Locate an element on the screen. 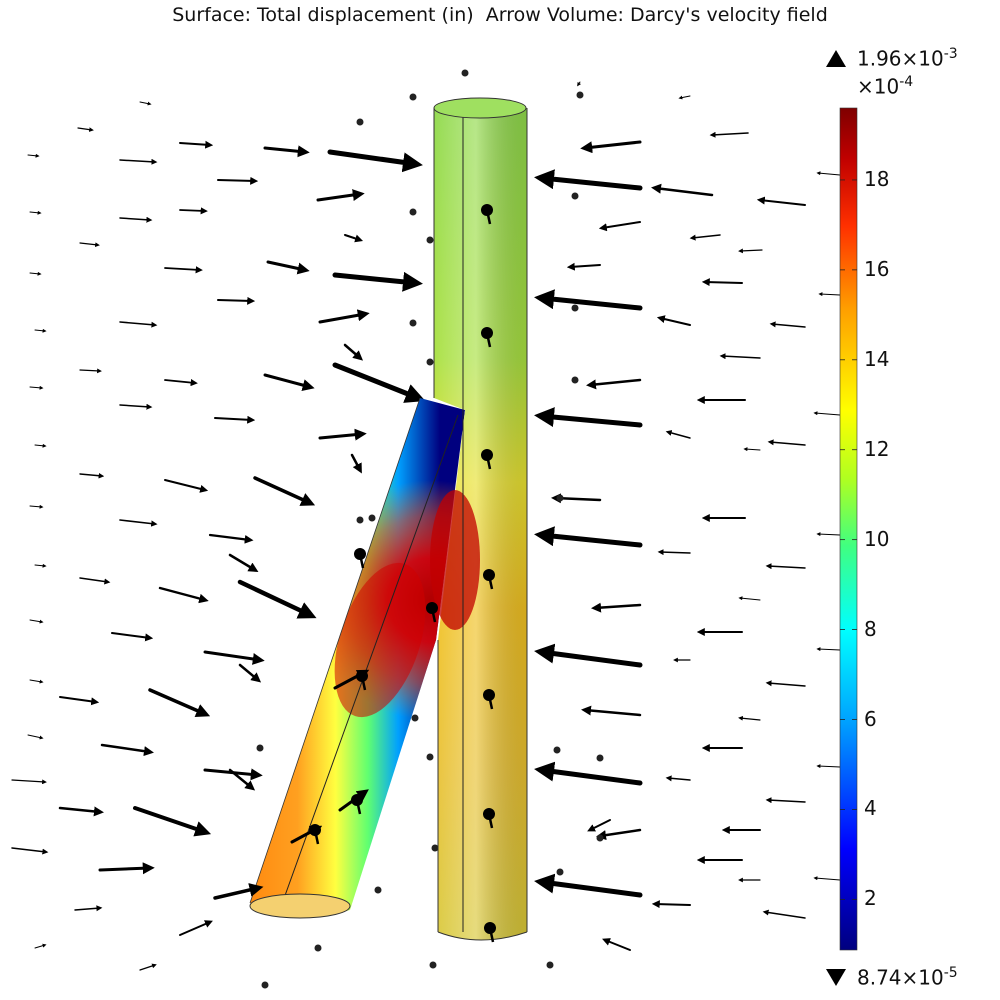 The width and height of the screenshot is (1000, 1000). colorbar-scale-label: ×10-4 is located at coordinates (885, 86).